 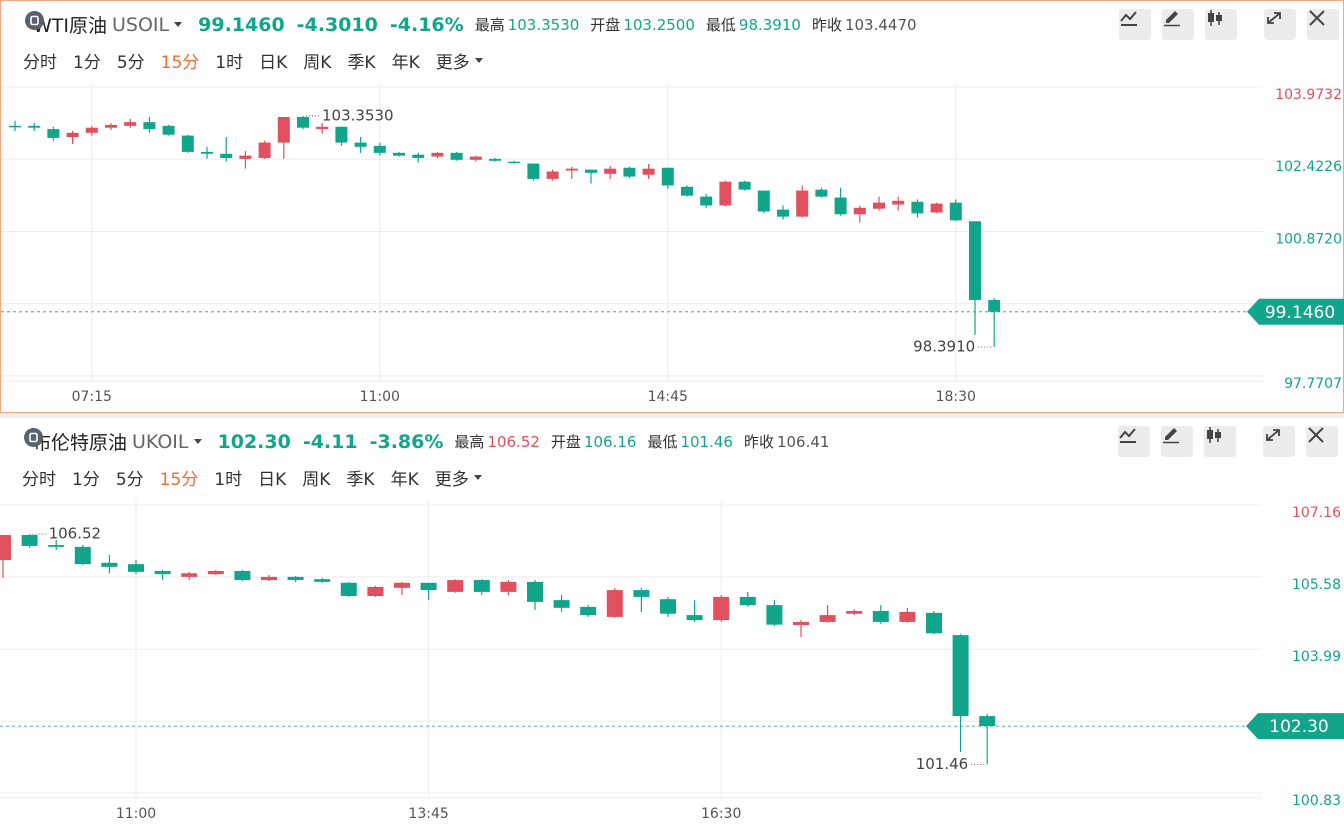 What do you see at coordinates (1316, 513) in the screenshot?
I see `y-tick-label: 107.16` at bounding box center [1316, 513].